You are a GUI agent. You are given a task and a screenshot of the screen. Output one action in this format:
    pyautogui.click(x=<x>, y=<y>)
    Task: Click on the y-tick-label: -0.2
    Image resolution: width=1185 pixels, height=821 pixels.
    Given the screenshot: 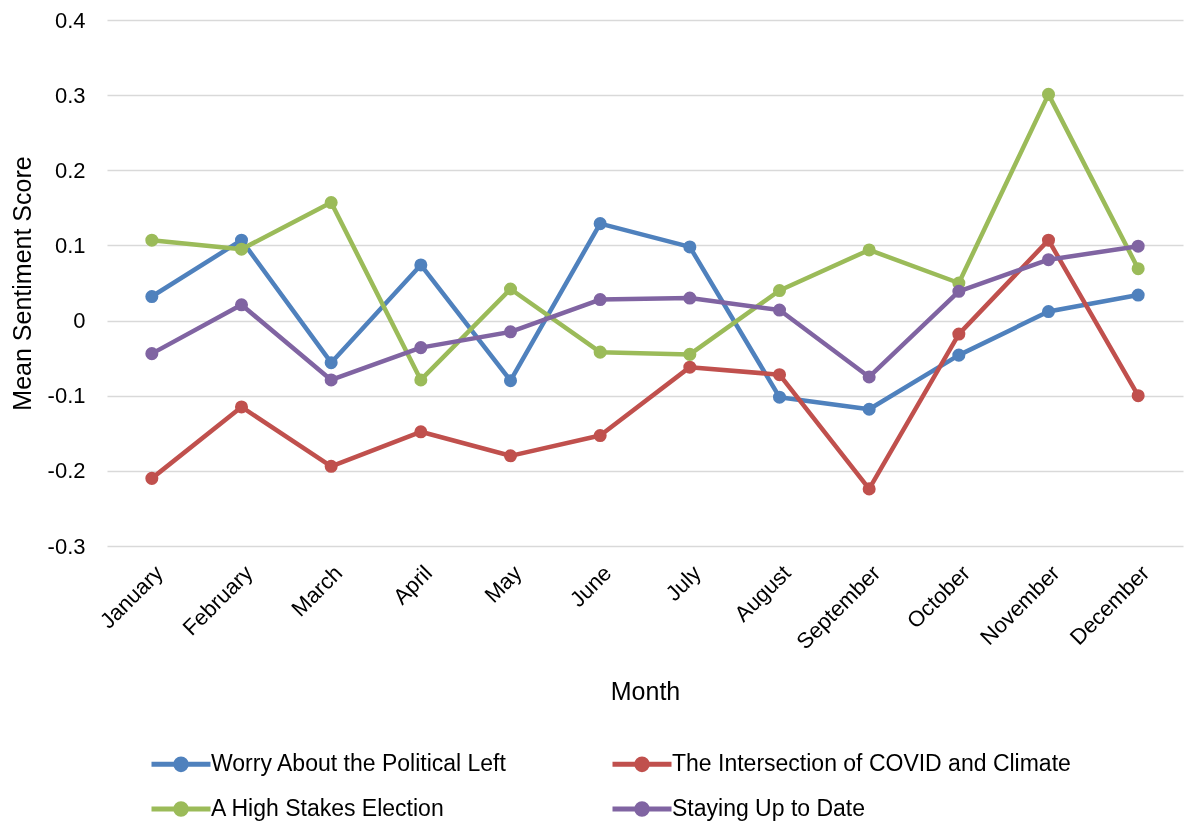 What is the action you would take?
    pyautogui.click(x=66, y=471)
    